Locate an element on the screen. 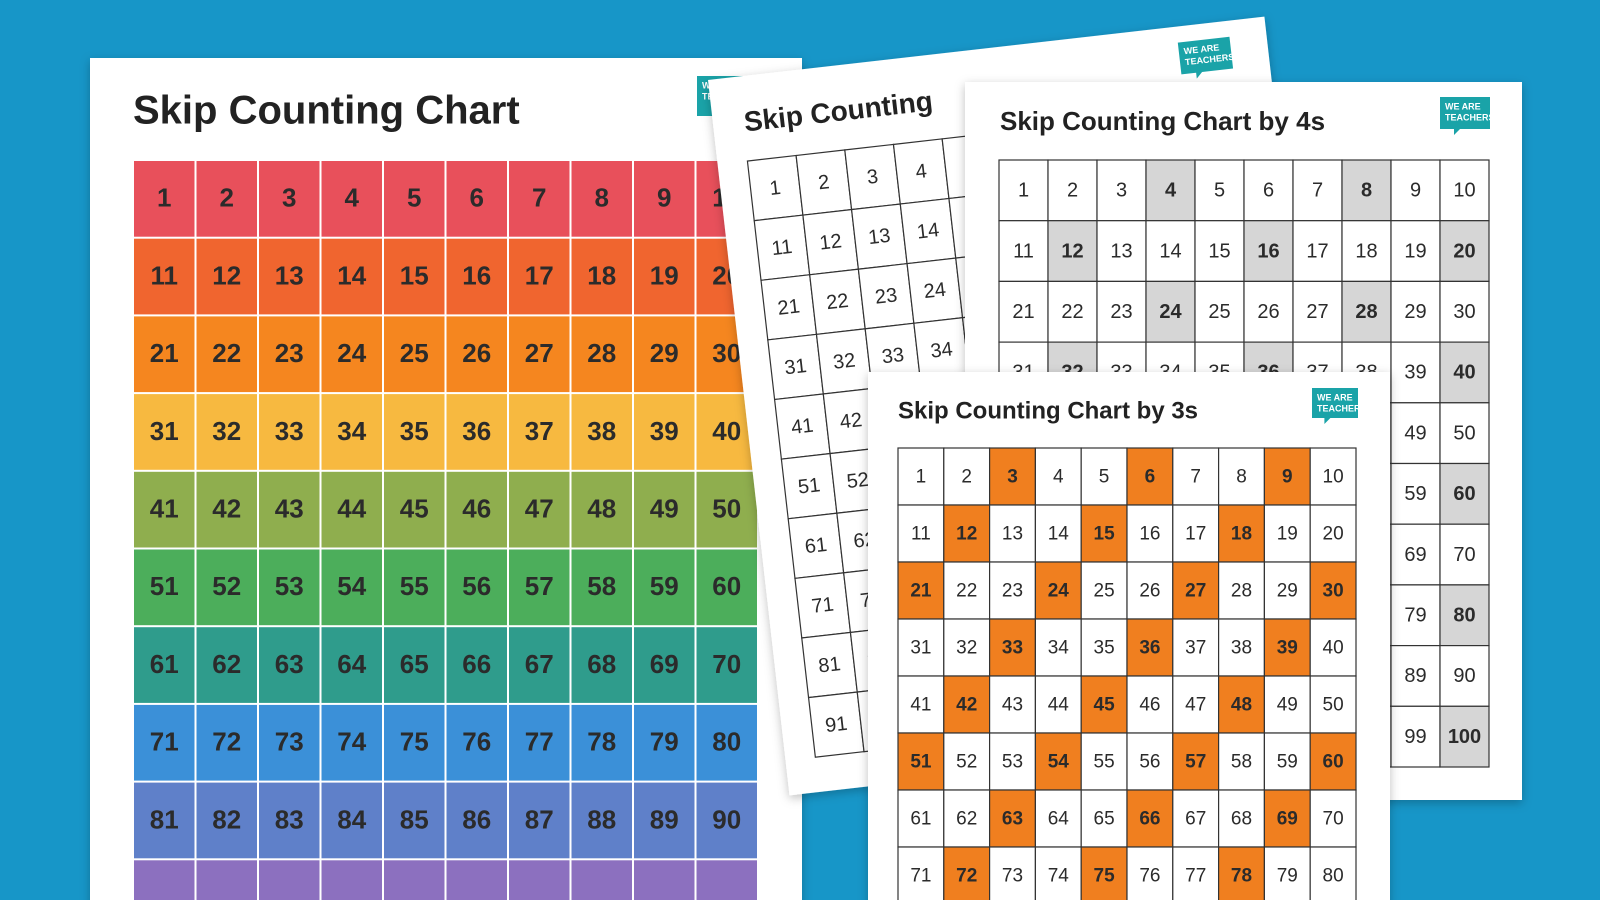 The height and width of the screenshot is (900, 1600). cell-number: 72 is located at coordinates (966, 876).